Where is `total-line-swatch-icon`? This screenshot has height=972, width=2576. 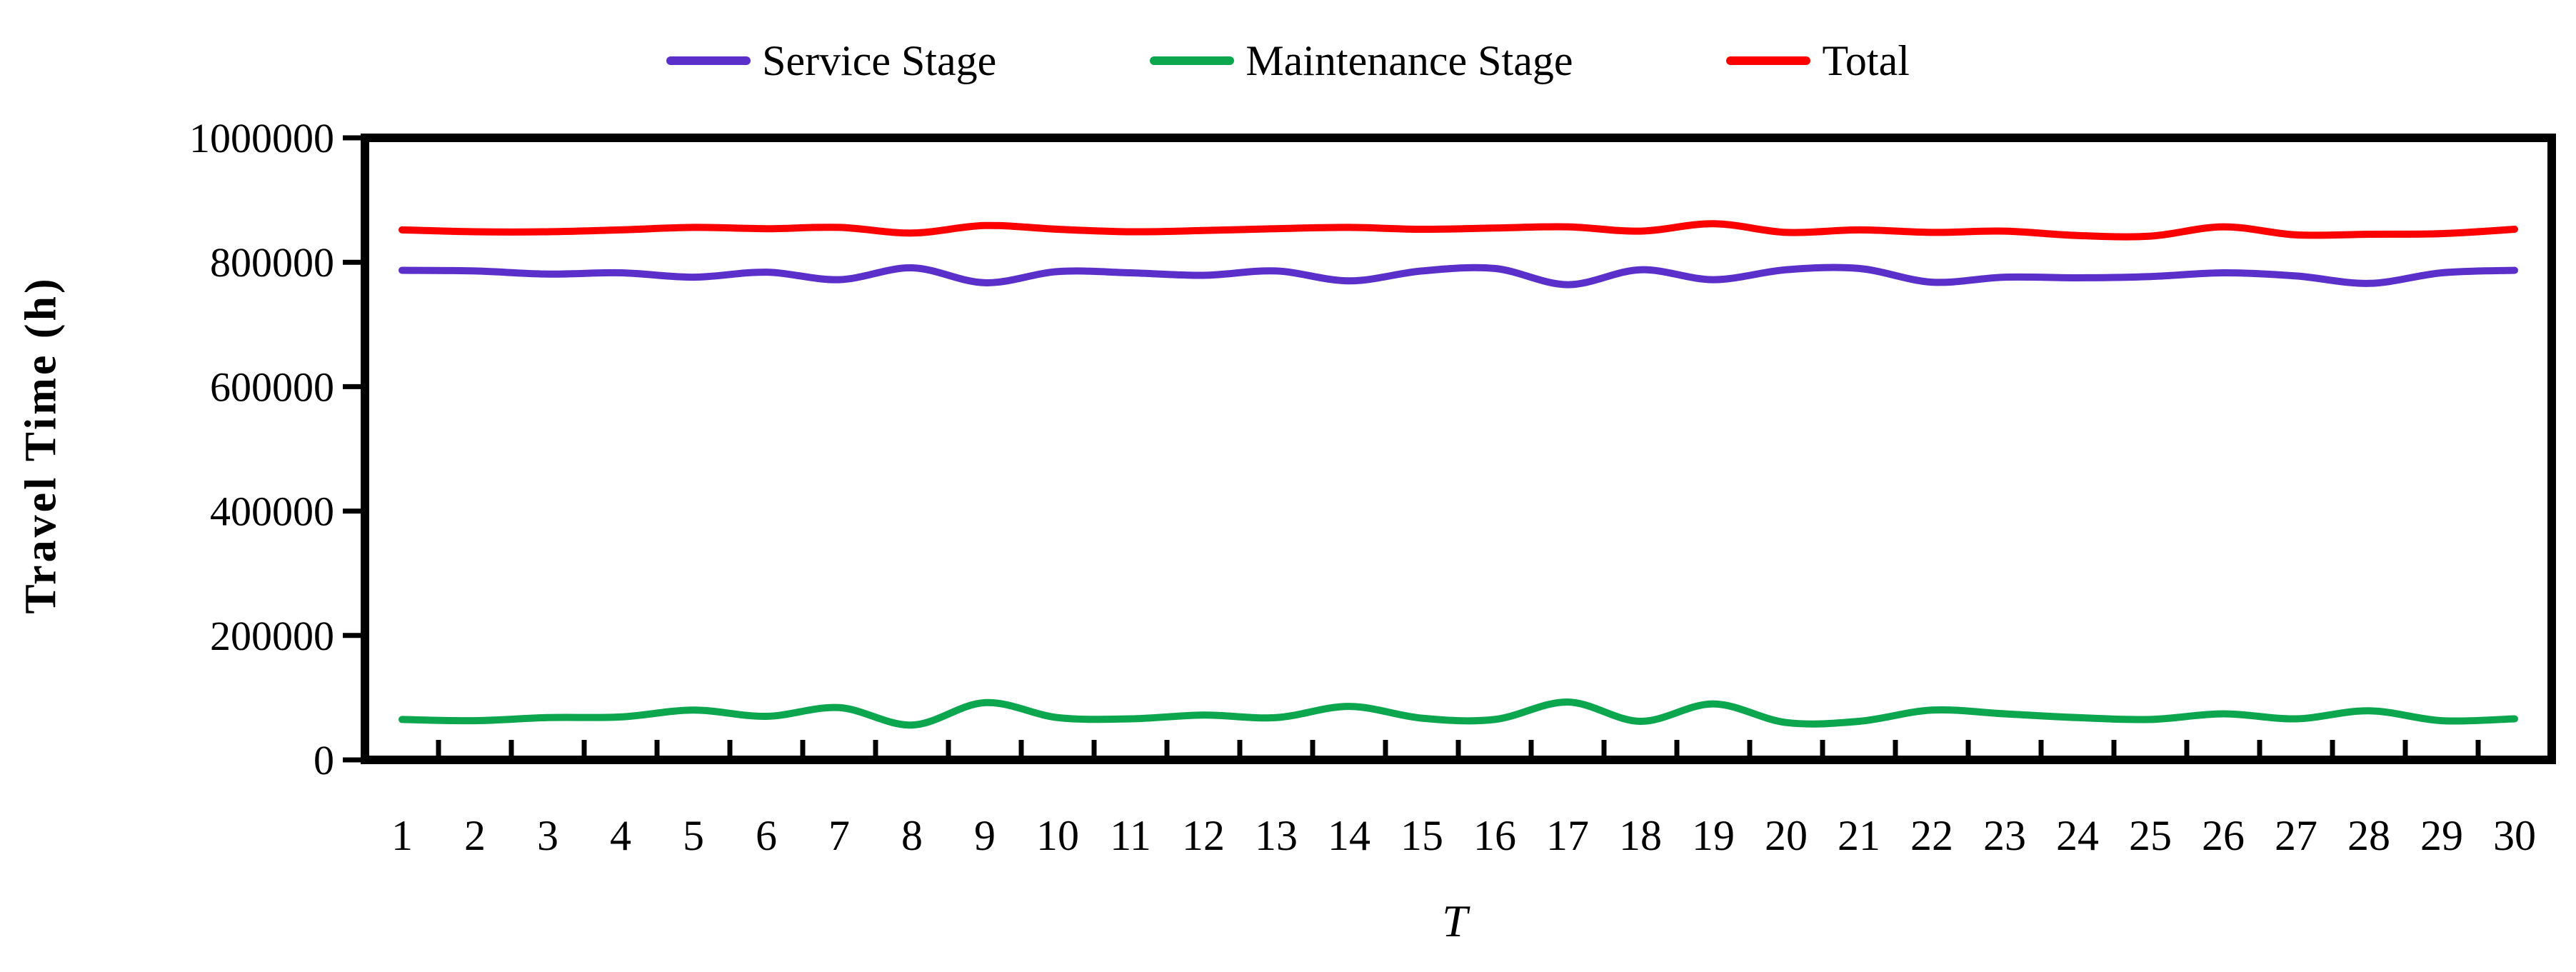 total-line-swatch-icon is located at coordinates (1768, 60).